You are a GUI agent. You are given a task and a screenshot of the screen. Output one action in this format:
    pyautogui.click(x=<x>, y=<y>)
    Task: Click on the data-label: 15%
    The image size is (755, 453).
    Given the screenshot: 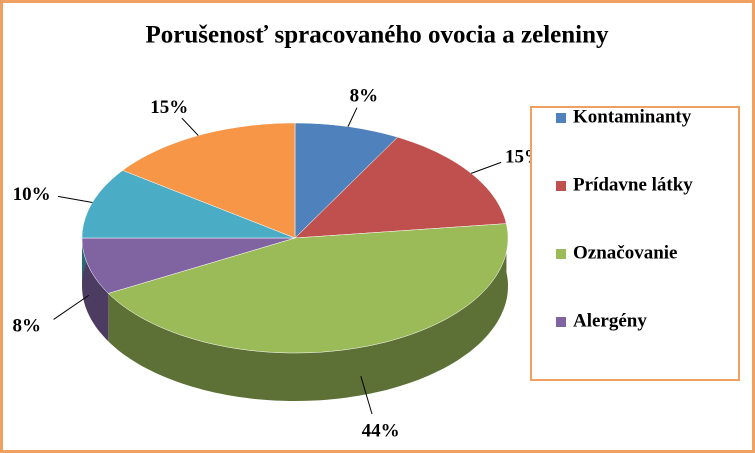 What is the action you would take?
    pyautogui.click(x=169, y=107)
    